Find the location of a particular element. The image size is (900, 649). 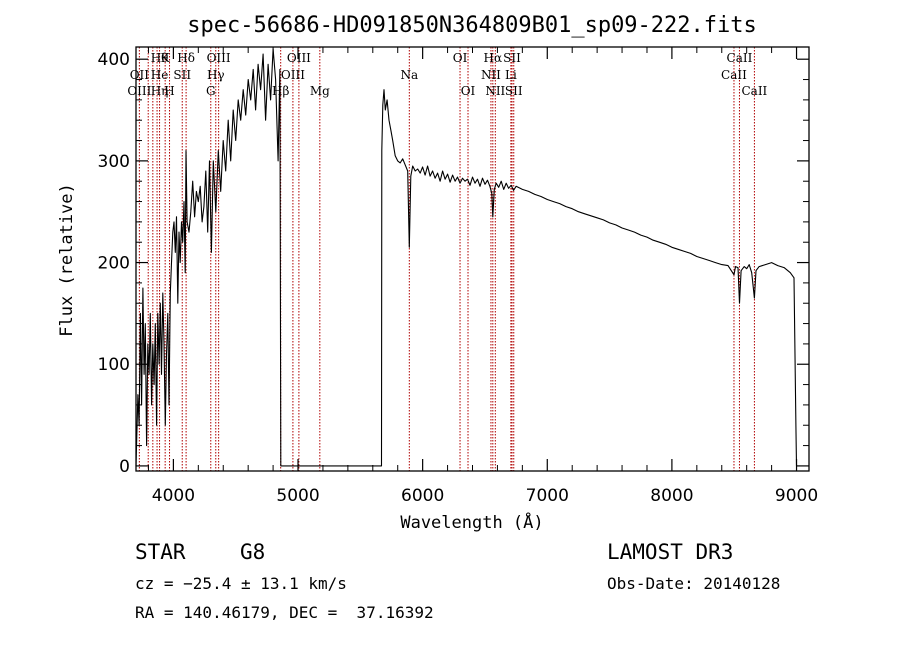

x-tick-label: 8000 is located at coordinates (671, 496).